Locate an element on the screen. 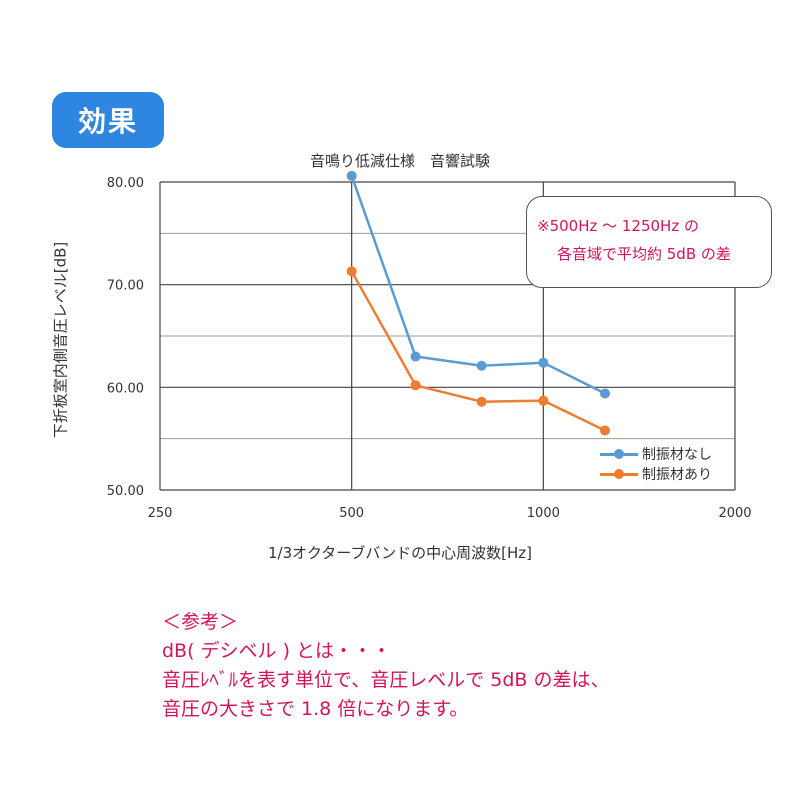 The height and width of the screenshot is (800, 800). legend-item-no-damper: 制振材なし is located at coordinates (656, 454).